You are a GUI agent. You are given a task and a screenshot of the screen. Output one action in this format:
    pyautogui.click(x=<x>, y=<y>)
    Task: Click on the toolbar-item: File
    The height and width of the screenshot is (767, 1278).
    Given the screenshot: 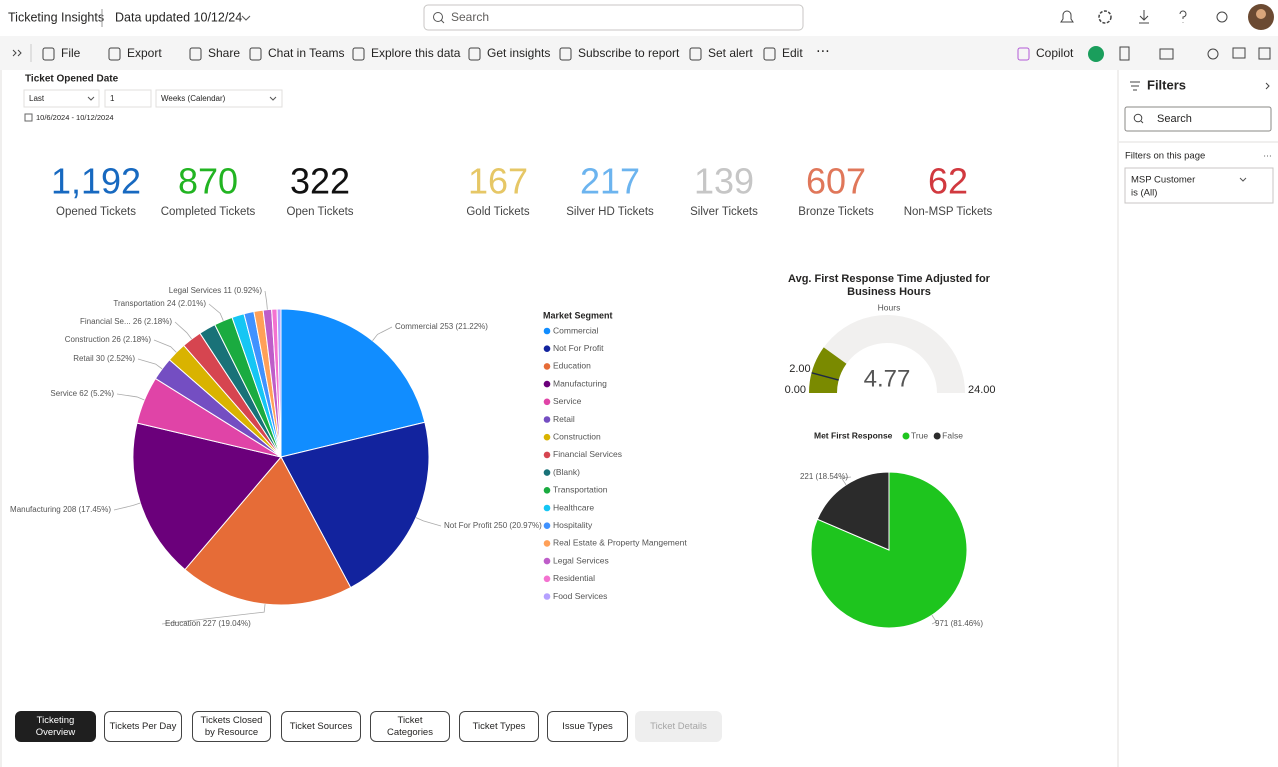 What is the action you would take?
    pyautogui.click(x=71, y=53)
    